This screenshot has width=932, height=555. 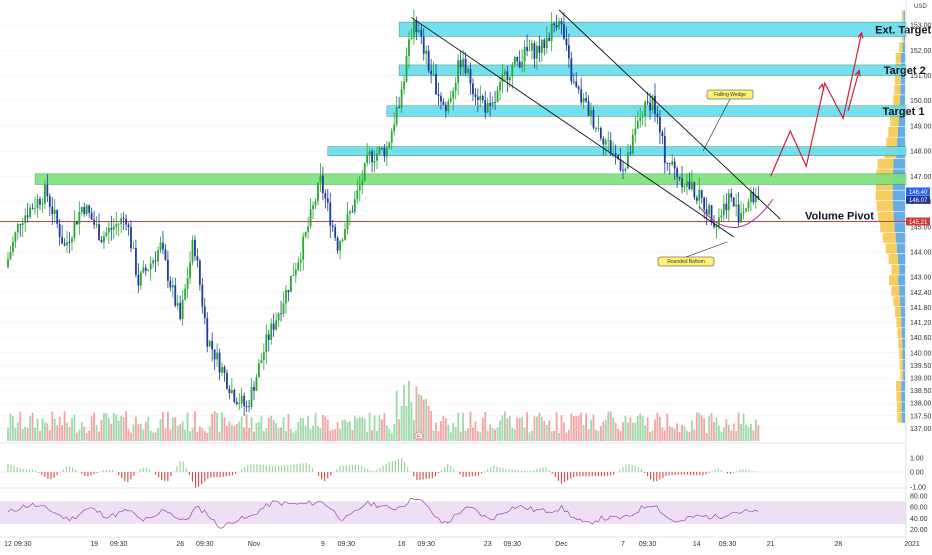 What do you see at coordinates (180, 544) in the screenshot?
I see `time-tick-4: 26` at bounding box center [180, 544].